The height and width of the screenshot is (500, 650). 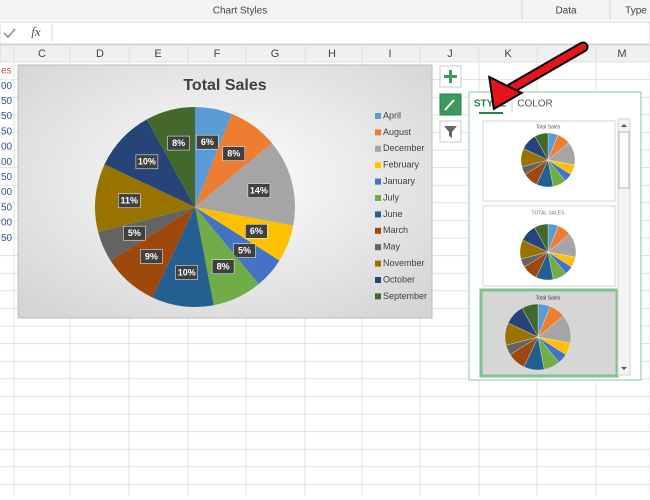 I want to click on scroll-thumb, so click(x=624, y=160).